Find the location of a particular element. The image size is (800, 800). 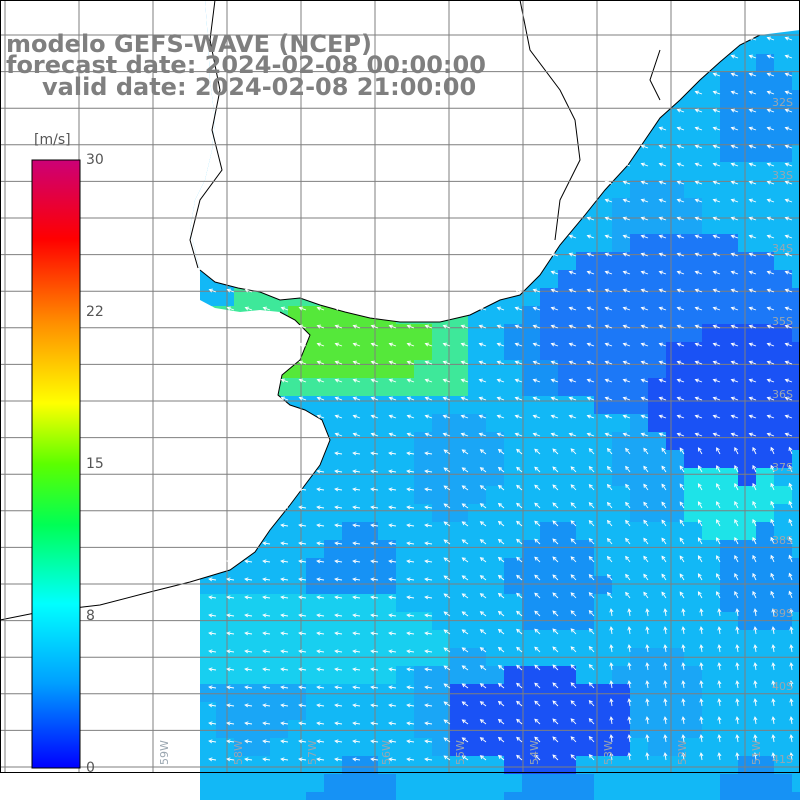

longitude-label: 52W is located at coordinates (682, 752).